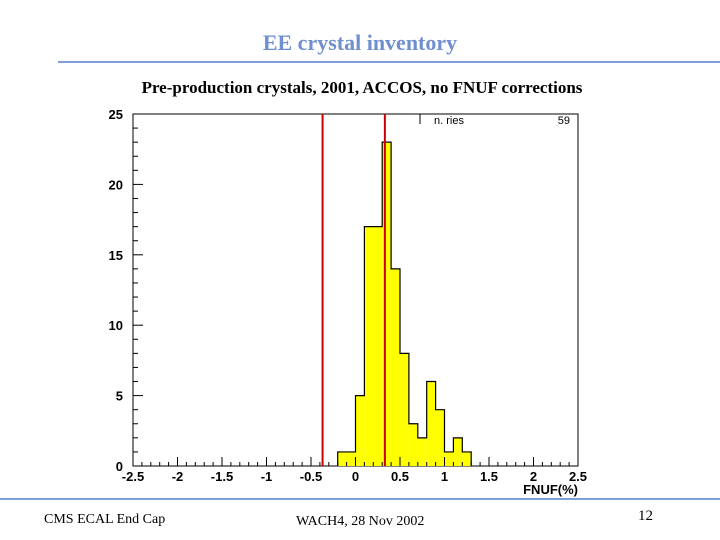 The width and height of the screenshot is (720, 540). Describe the element at coordinates (489, 476) in the screenshot. I see `x-tick-label: 1.5` at that location.